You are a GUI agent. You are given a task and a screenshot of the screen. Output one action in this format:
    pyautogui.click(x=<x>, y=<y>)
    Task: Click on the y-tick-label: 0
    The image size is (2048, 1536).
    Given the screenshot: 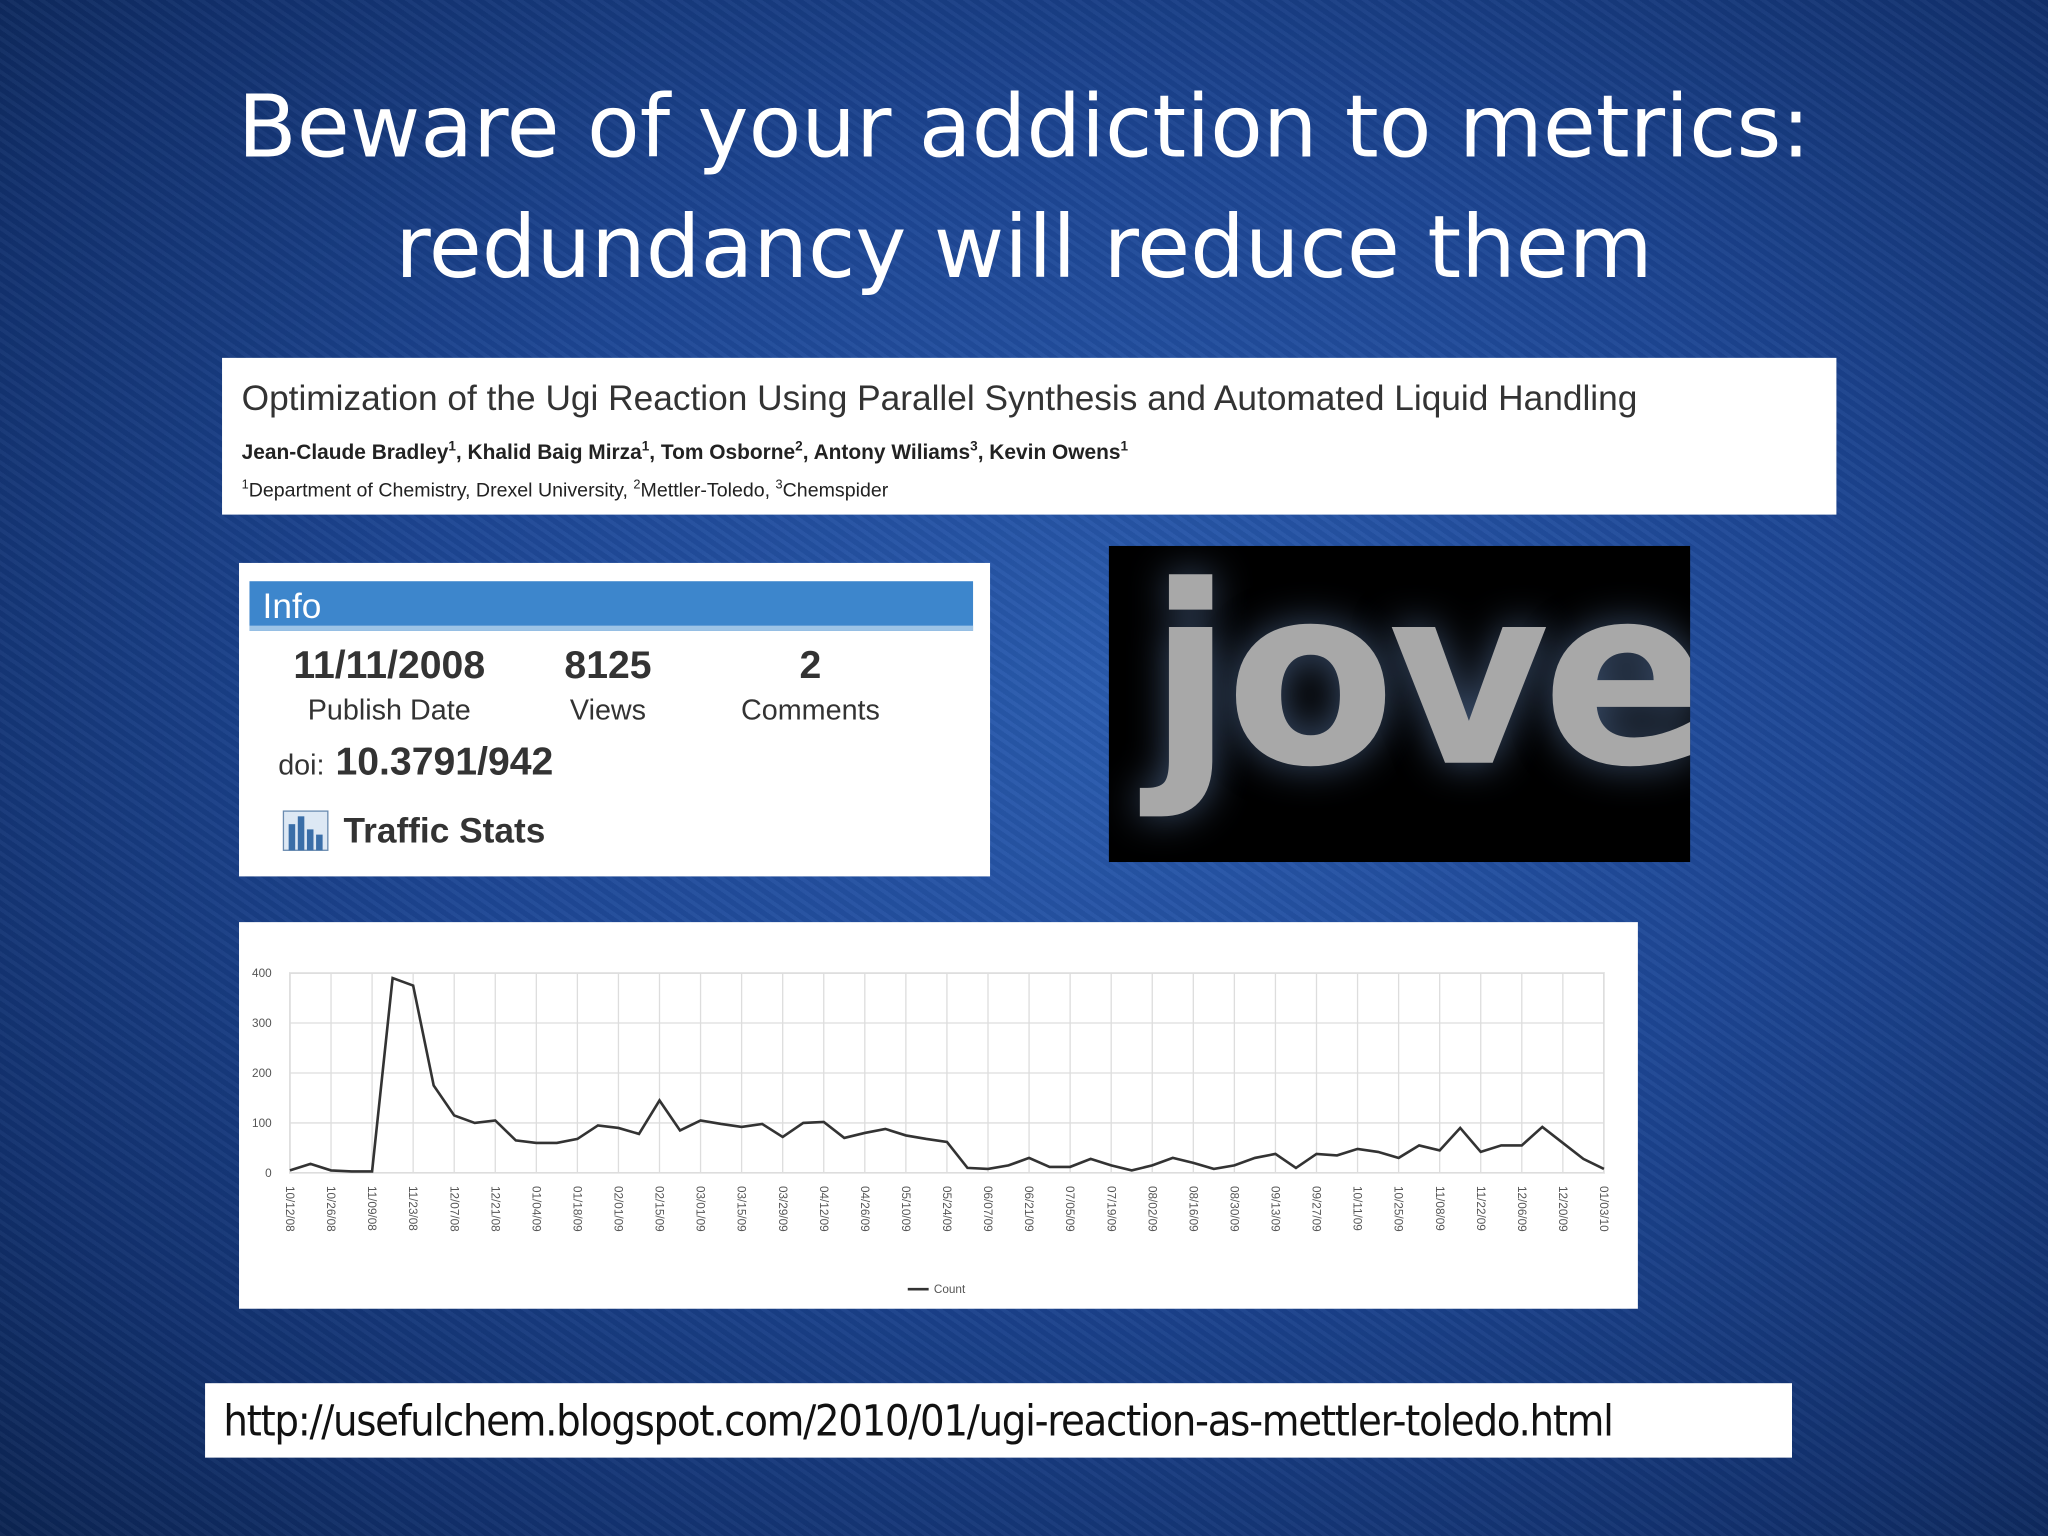 What is the action you would take?
    pyautogui.click(x=268, y=1173)
    